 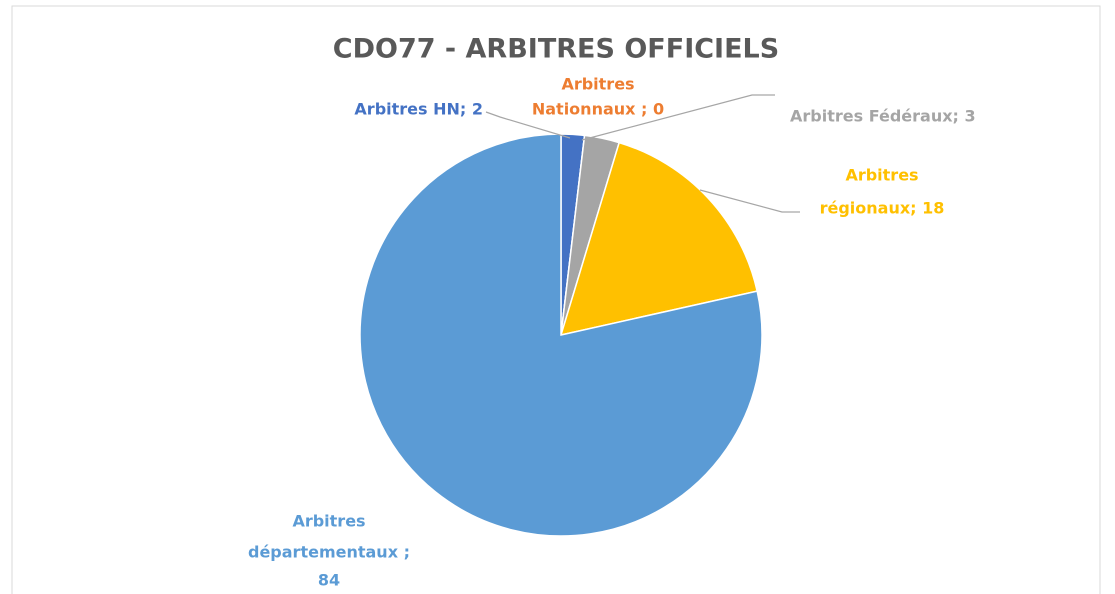 What do you see at coordinates (883, 116) in the screenshot?
I see `data-label: Arbitres Fédéraux; 3` at bounding box center [883, 116].